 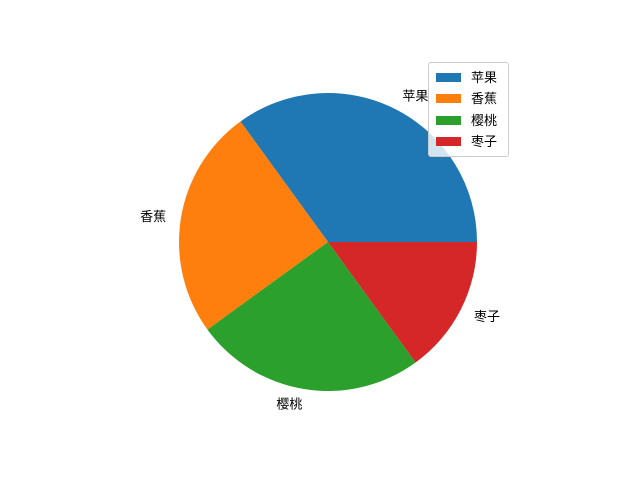 I want to click on legend: 苹果 香蕉 樱桃 枣子, so click(x=468, y=109).